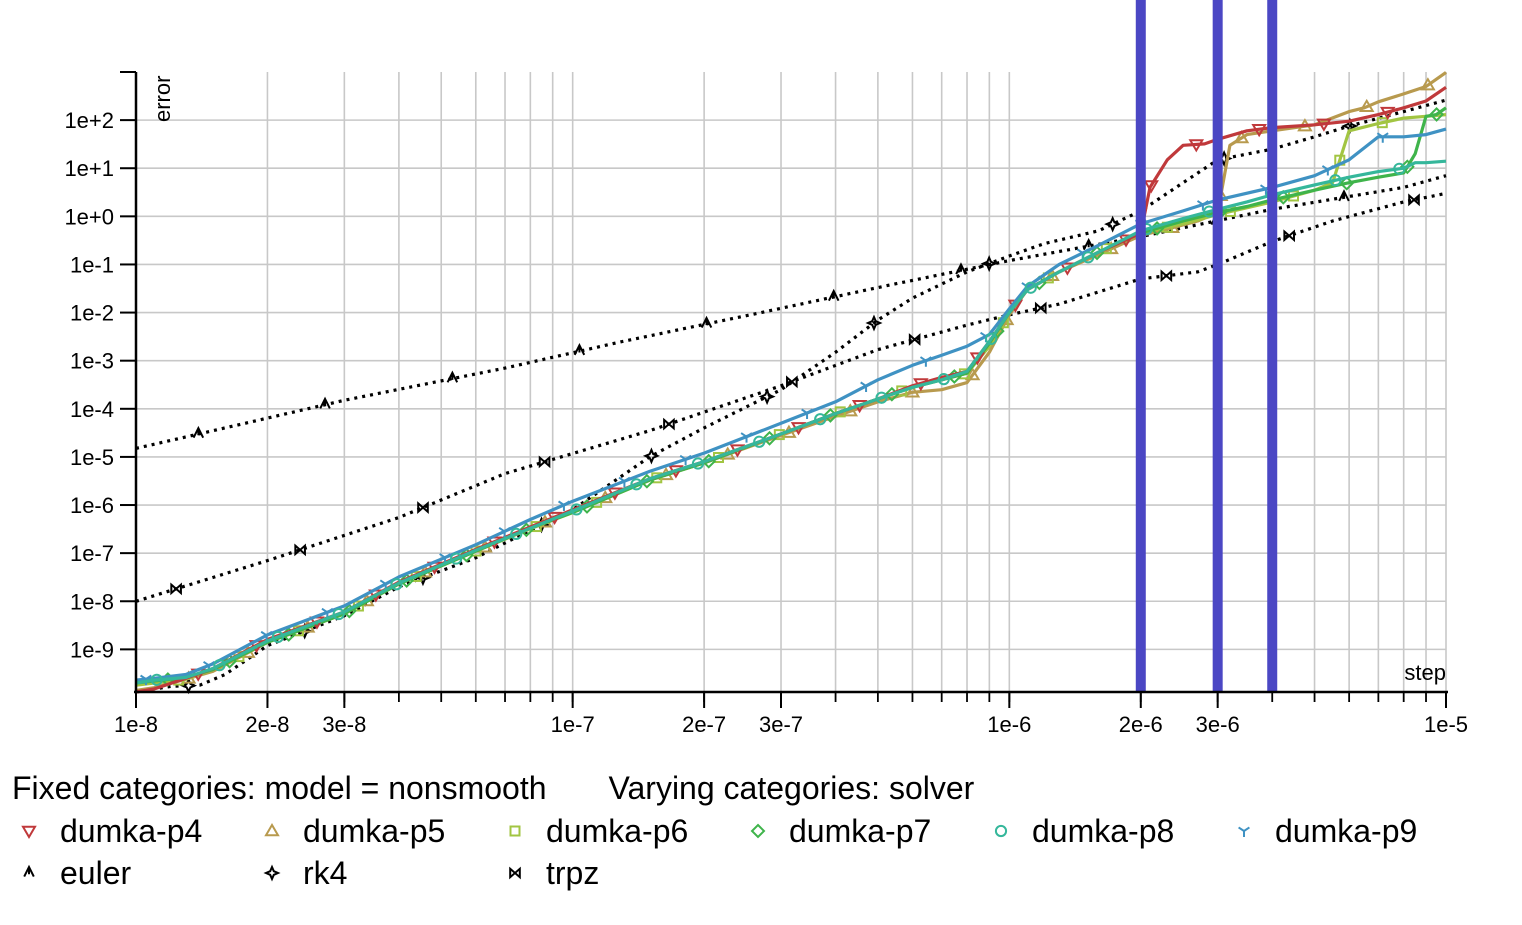  What do you see at coordinates (1206, 346) in the screenshot?
I see `vertical-markers` at bounding box center [1206, 346].